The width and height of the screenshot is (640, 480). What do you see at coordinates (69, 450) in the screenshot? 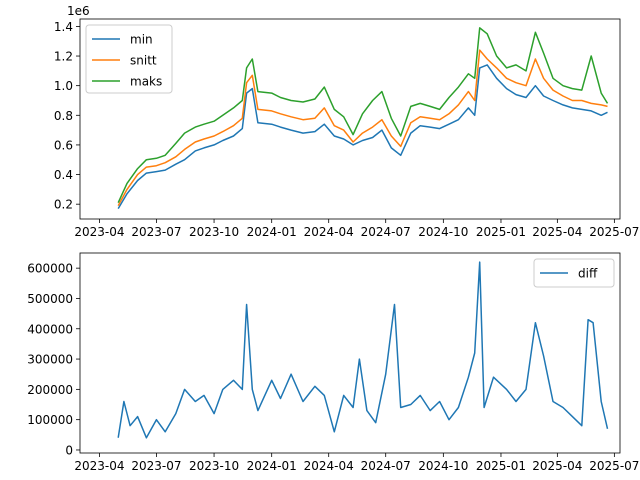
I see `y-tick-label: 0` at bounding box center [69, 450].